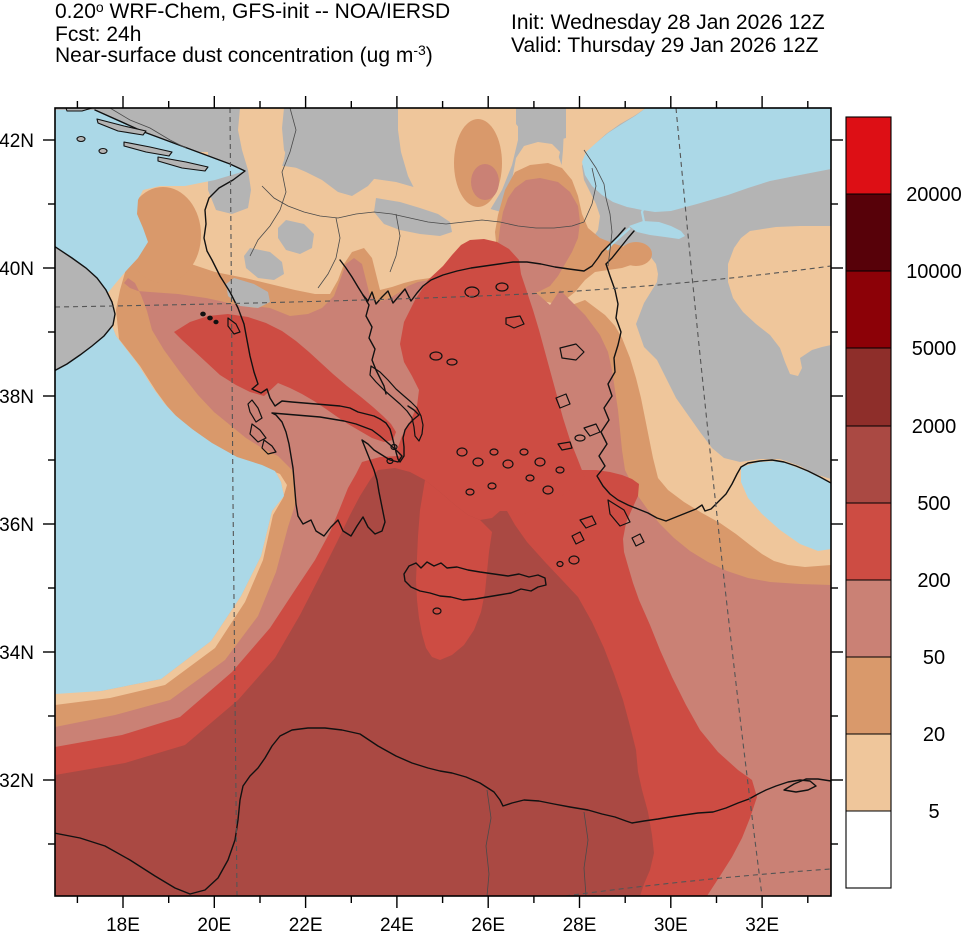 Image resolution: width=964 pixels, height=936 pixels. Describe the element at coordinates (17, 397) in the screenshot. I see `svg-text: 38N` at that location.